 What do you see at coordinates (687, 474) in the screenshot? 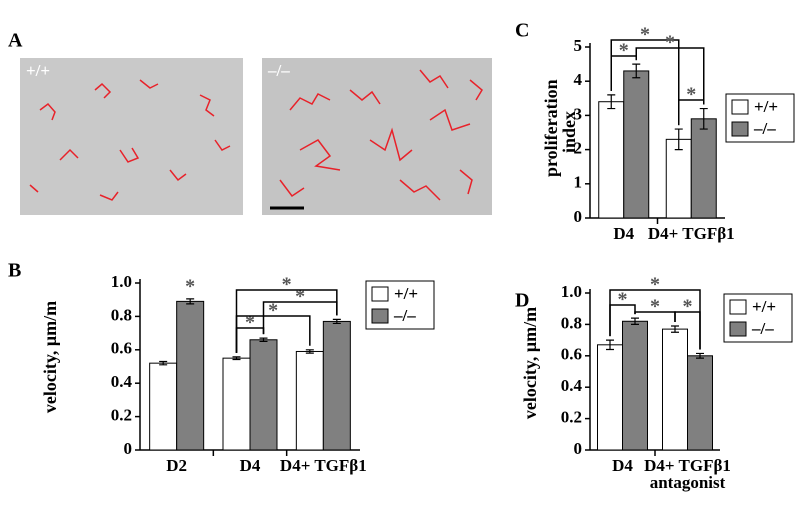
I see `x-tick-label: D4+ TGFβ1 antagonist` at bounding box center [687, 474].